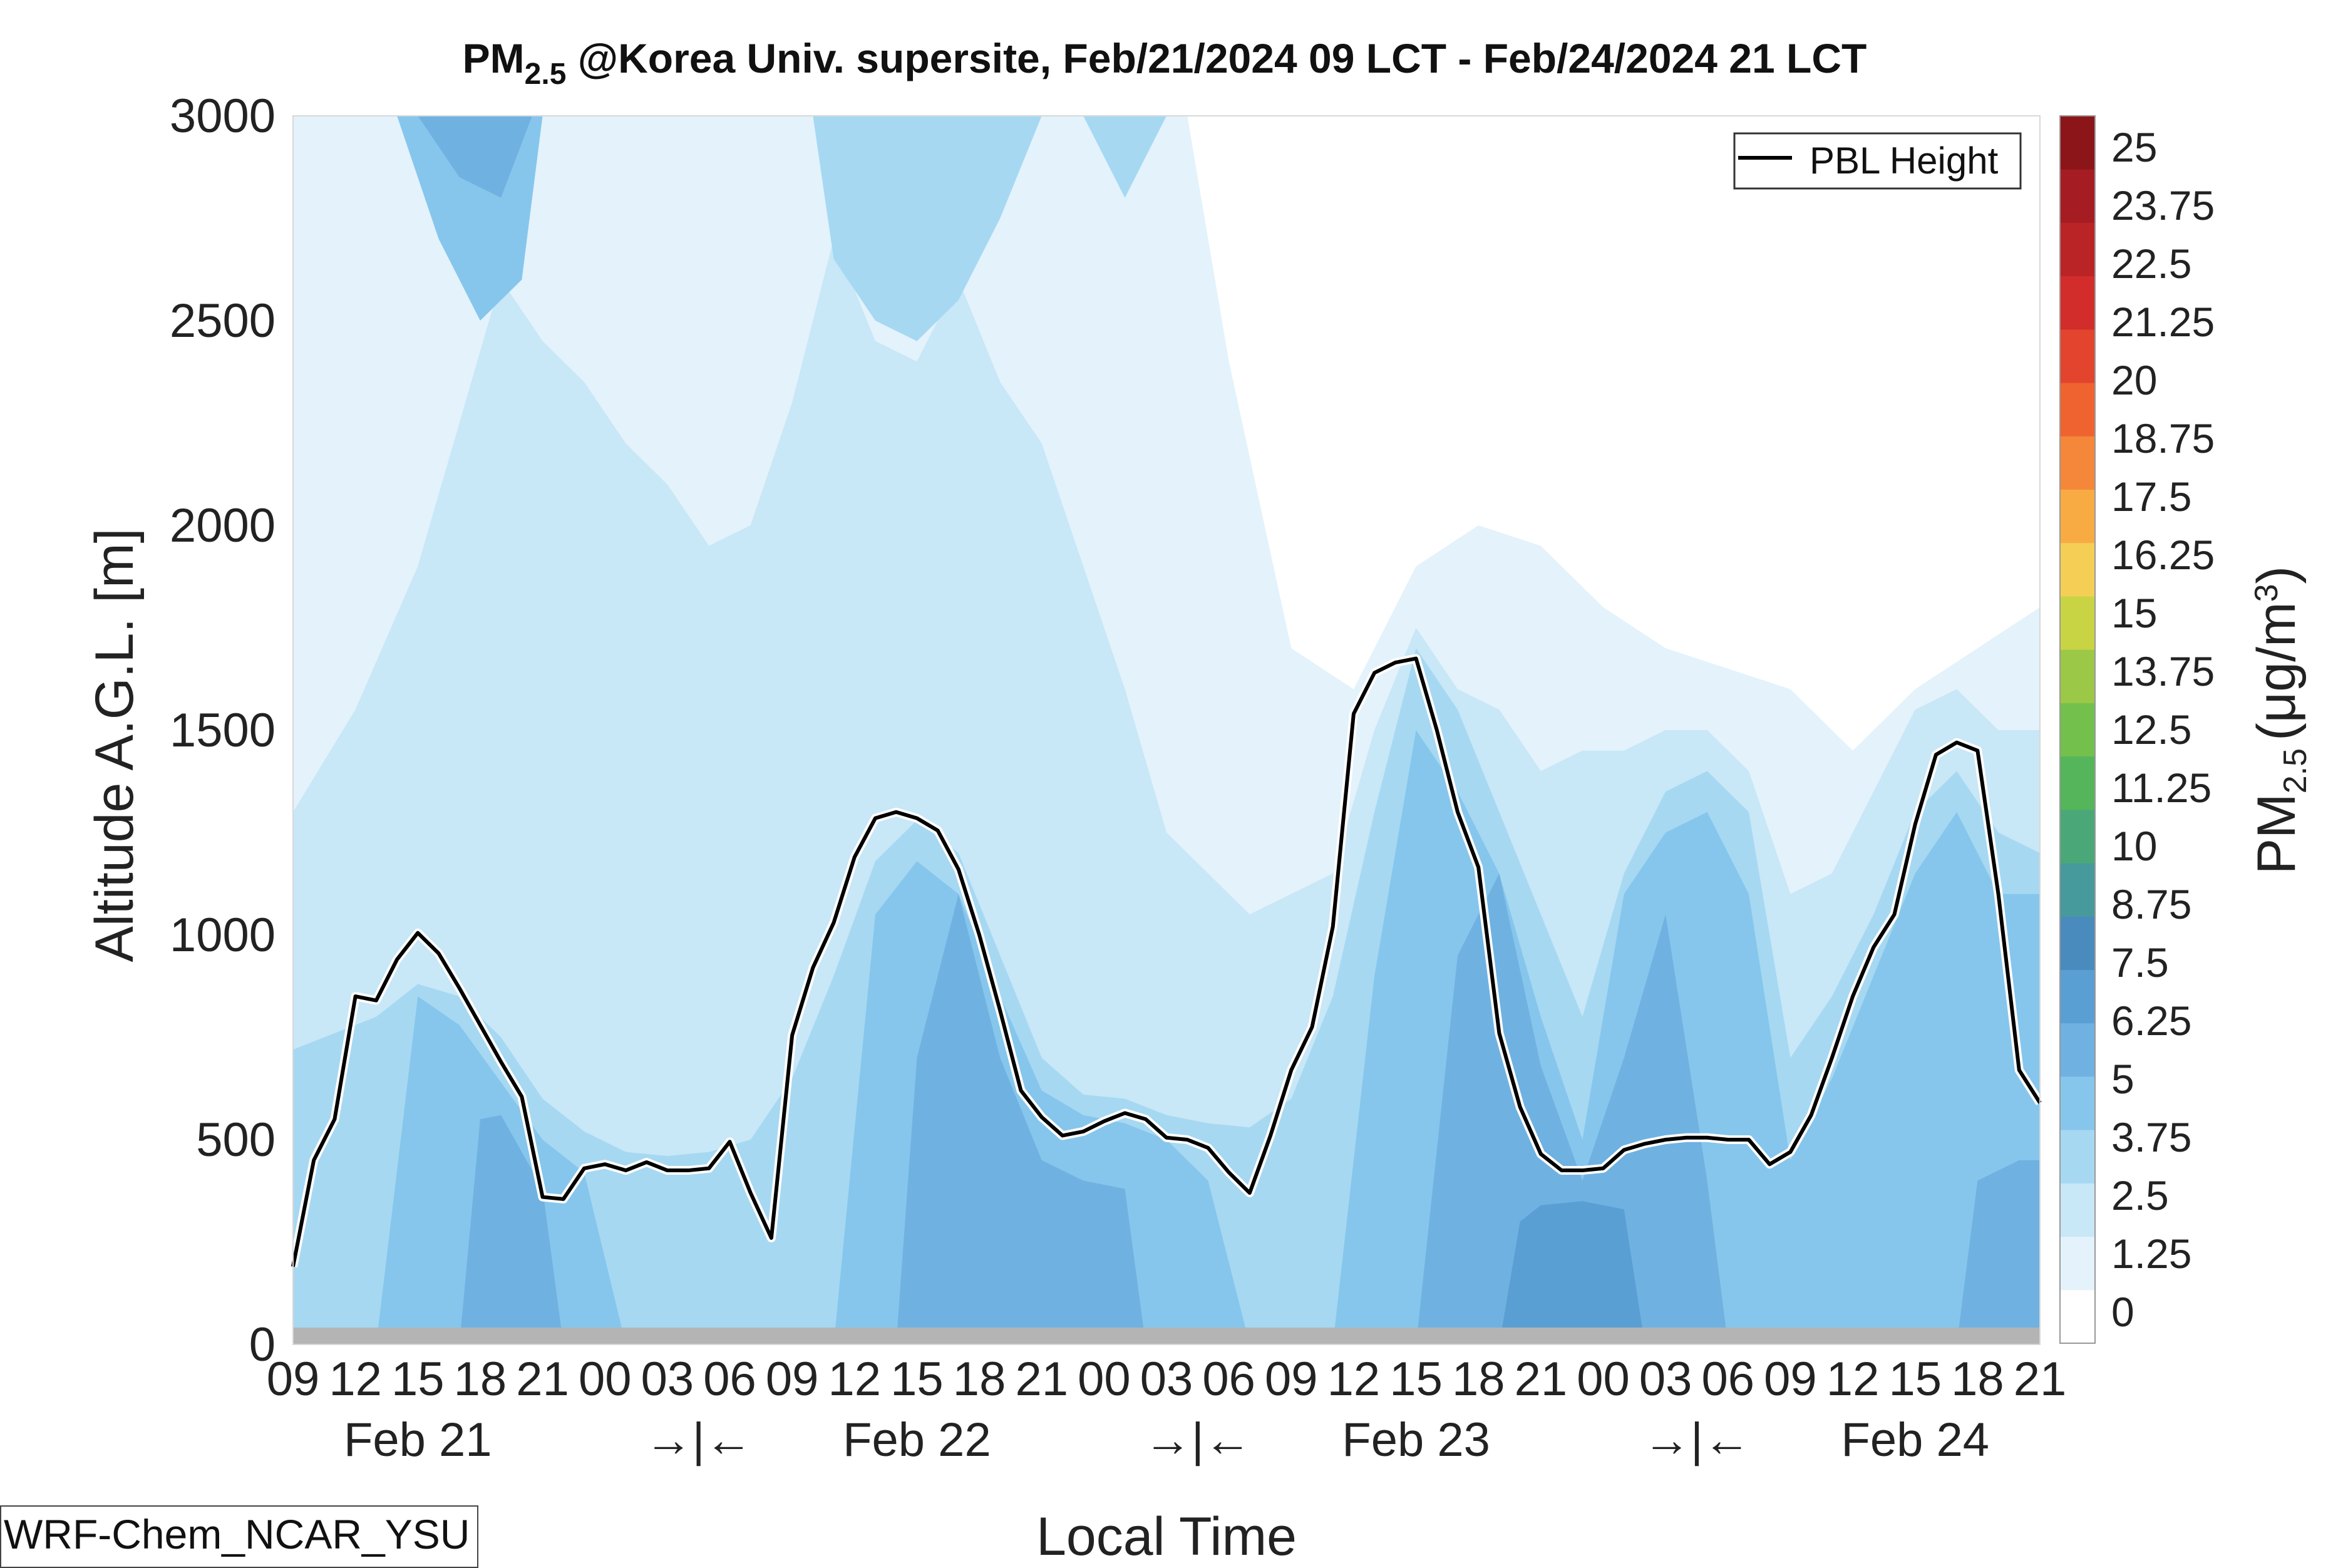 This screenshot has height=1568, width=2348. I want to click on y-tick-label: 3000, so click(222, 116).